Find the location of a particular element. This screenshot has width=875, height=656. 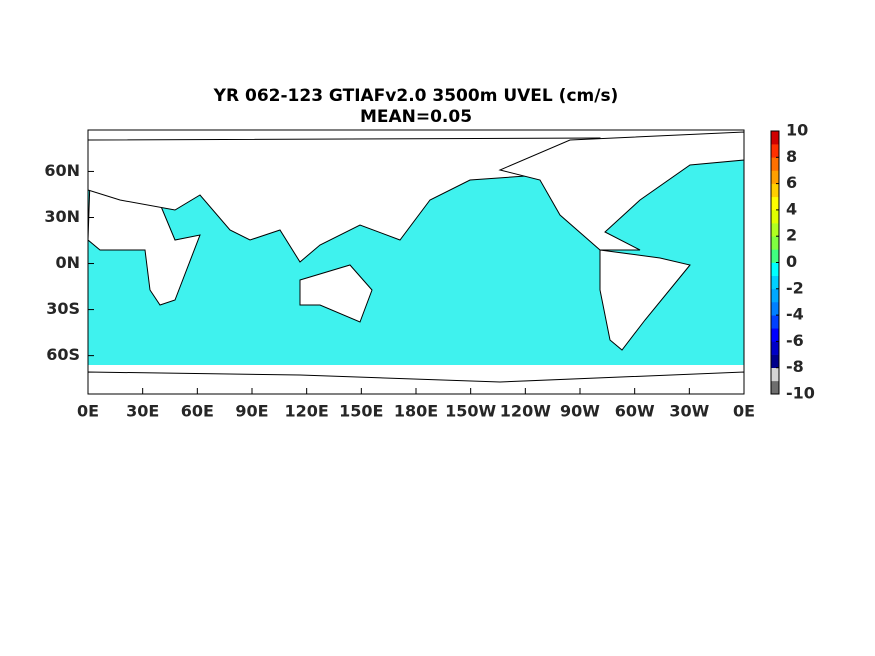

subtitle: MEAN=0.05 is located at coordinates (416, 117).